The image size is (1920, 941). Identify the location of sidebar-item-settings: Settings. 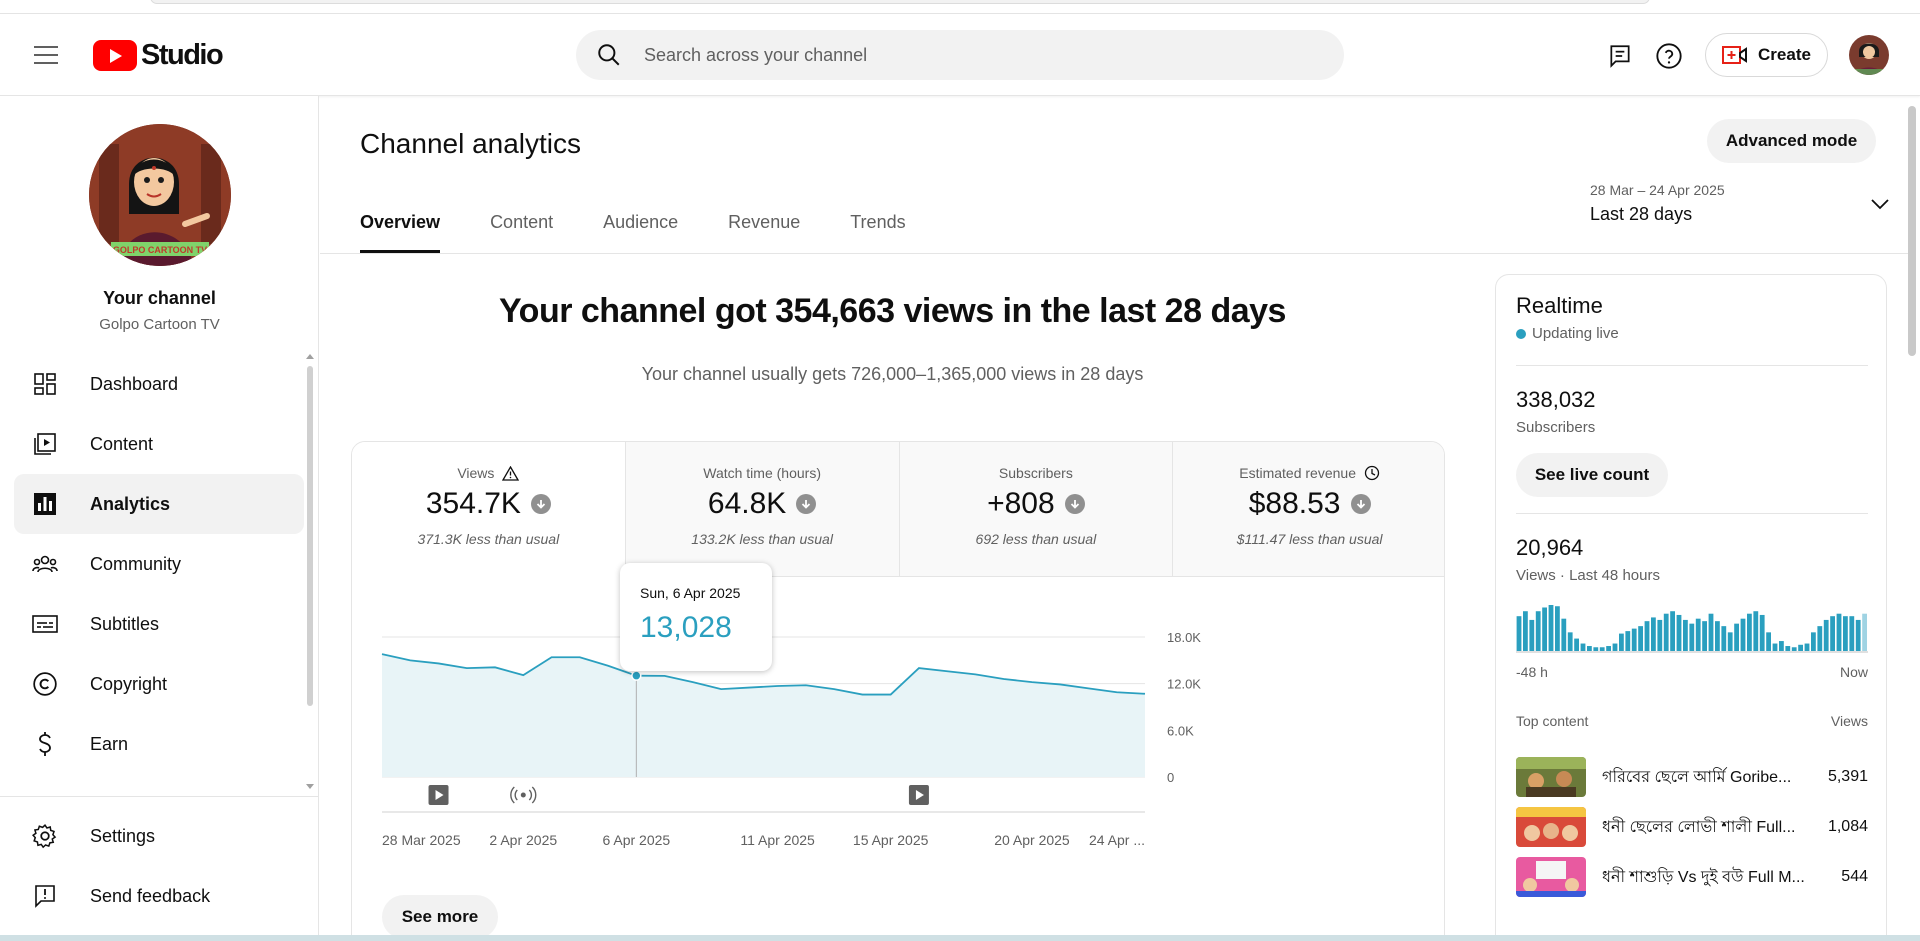
(159, 836).